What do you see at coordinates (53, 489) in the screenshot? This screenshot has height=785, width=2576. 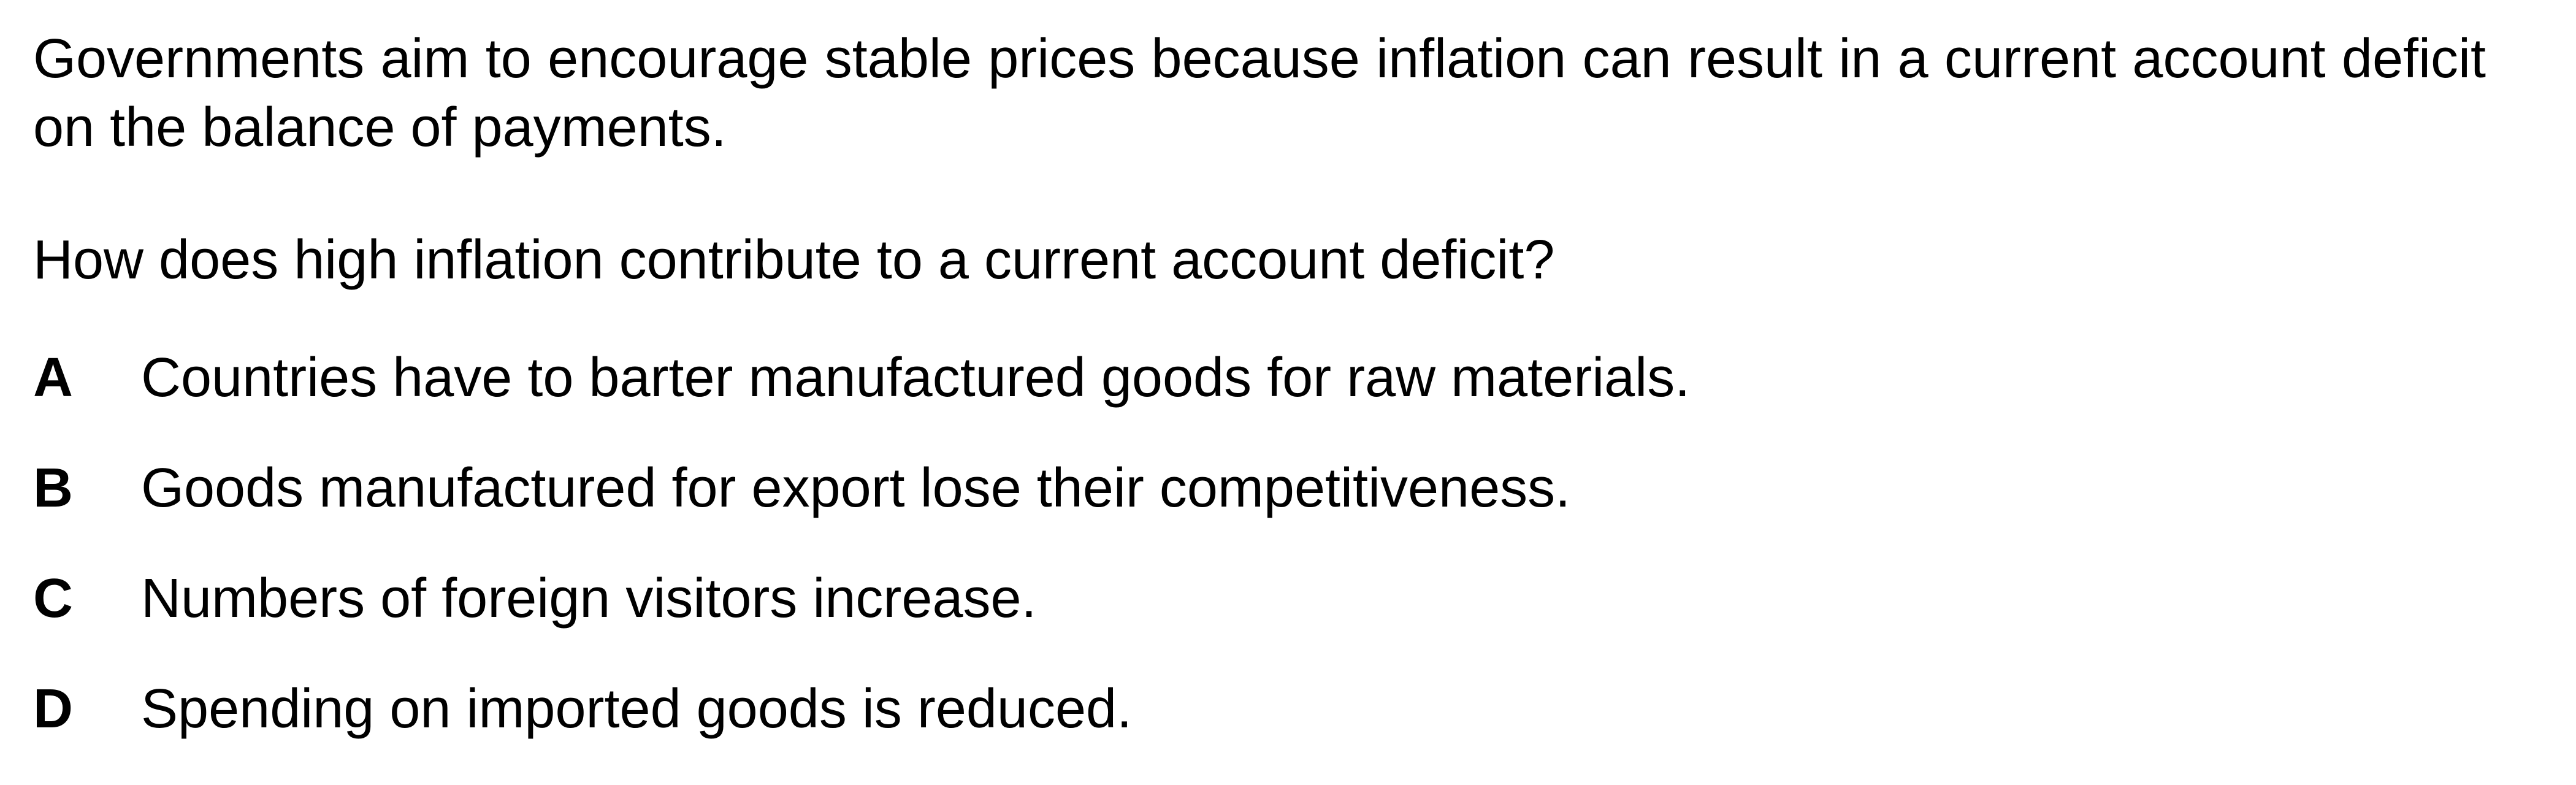 I see `option-letter: B` at bounding box center [53, 489].